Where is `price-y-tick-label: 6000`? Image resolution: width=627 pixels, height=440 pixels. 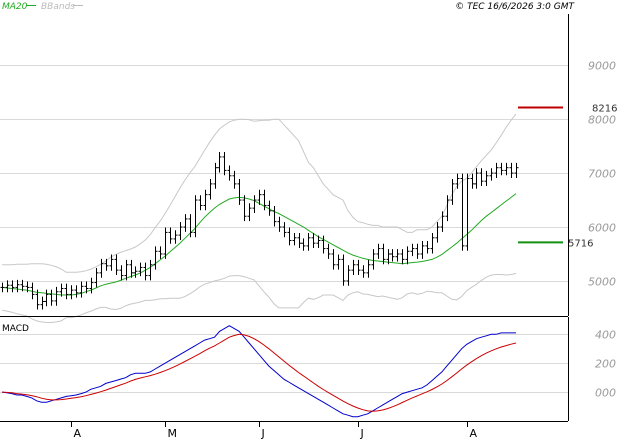 price-y-tick-label: 6000 is located at coordinates (602, 228).